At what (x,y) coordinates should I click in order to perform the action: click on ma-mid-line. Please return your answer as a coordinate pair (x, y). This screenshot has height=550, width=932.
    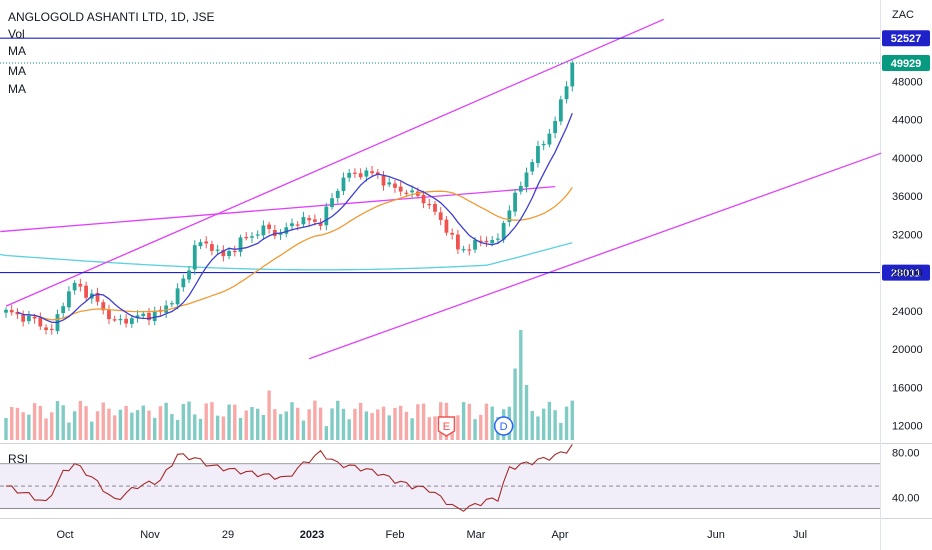
    Looking at the image, I should click on (298, 254).